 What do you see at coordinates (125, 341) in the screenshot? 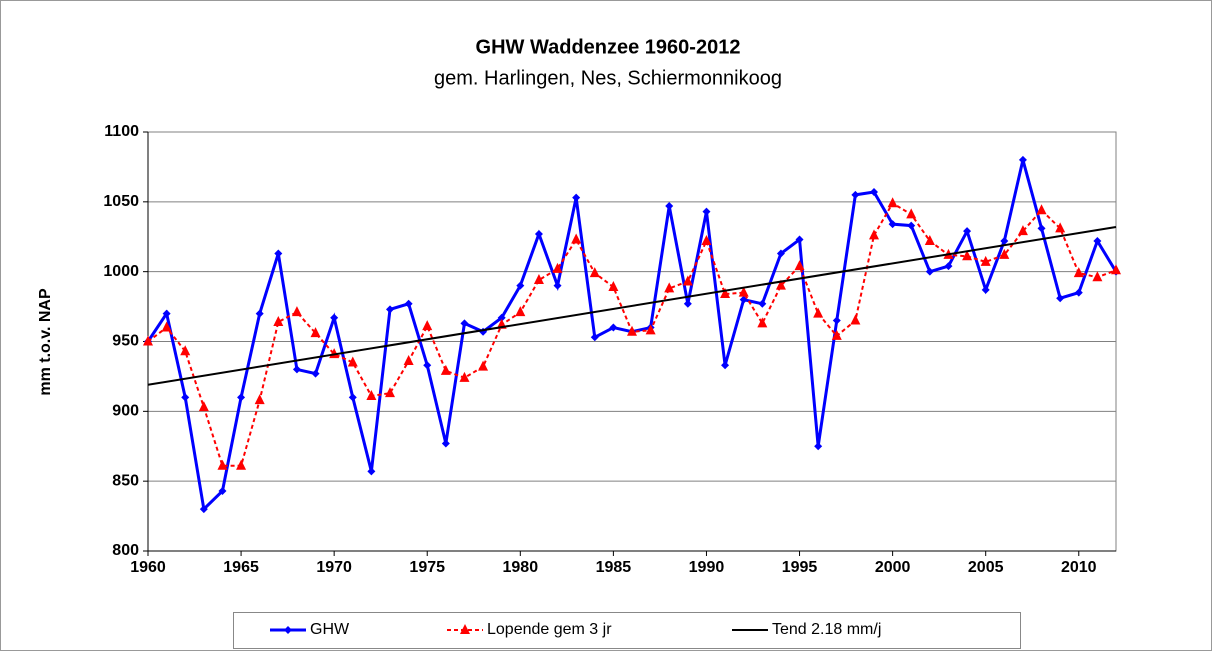
I see `y-tick-label: 950` at bounding box center [125, 341].